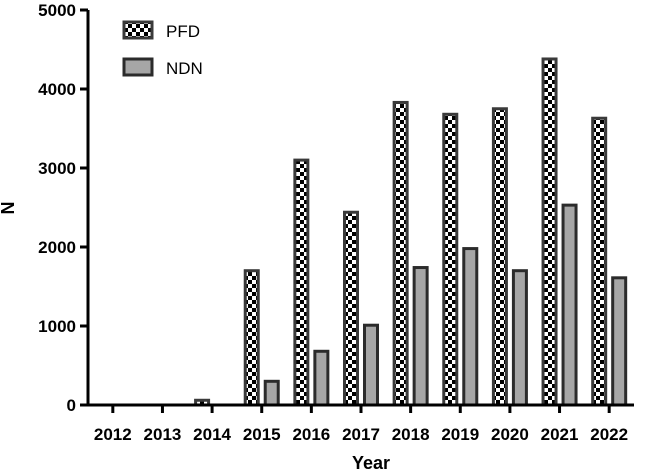 The height and width of the screenshot is (474, 653). Describe the element at coordinates (609, 434) in the screenshot. I see `x-tick-label: 2022` at that location.